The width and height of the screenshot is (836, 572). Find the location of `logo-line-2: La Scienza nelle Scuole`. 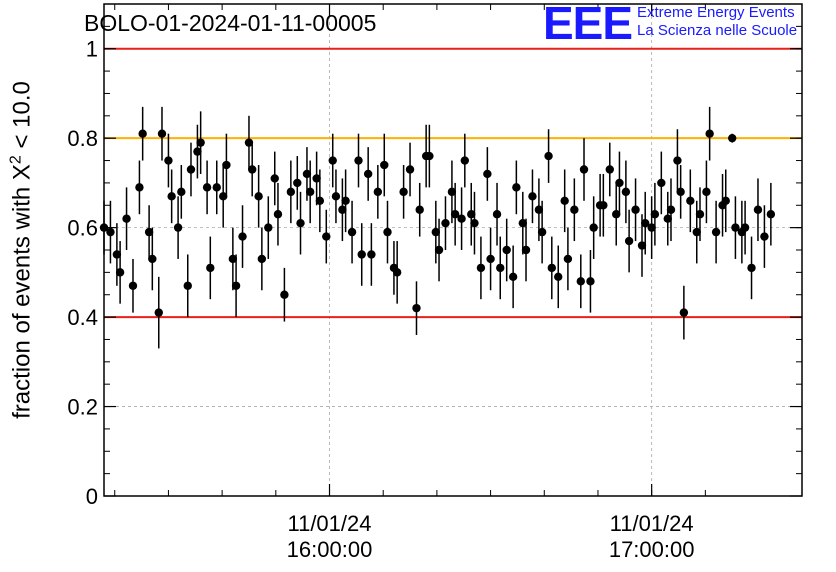

logo-line-2: La Scienza nelle Scuole is located at coordinates (717, 30).